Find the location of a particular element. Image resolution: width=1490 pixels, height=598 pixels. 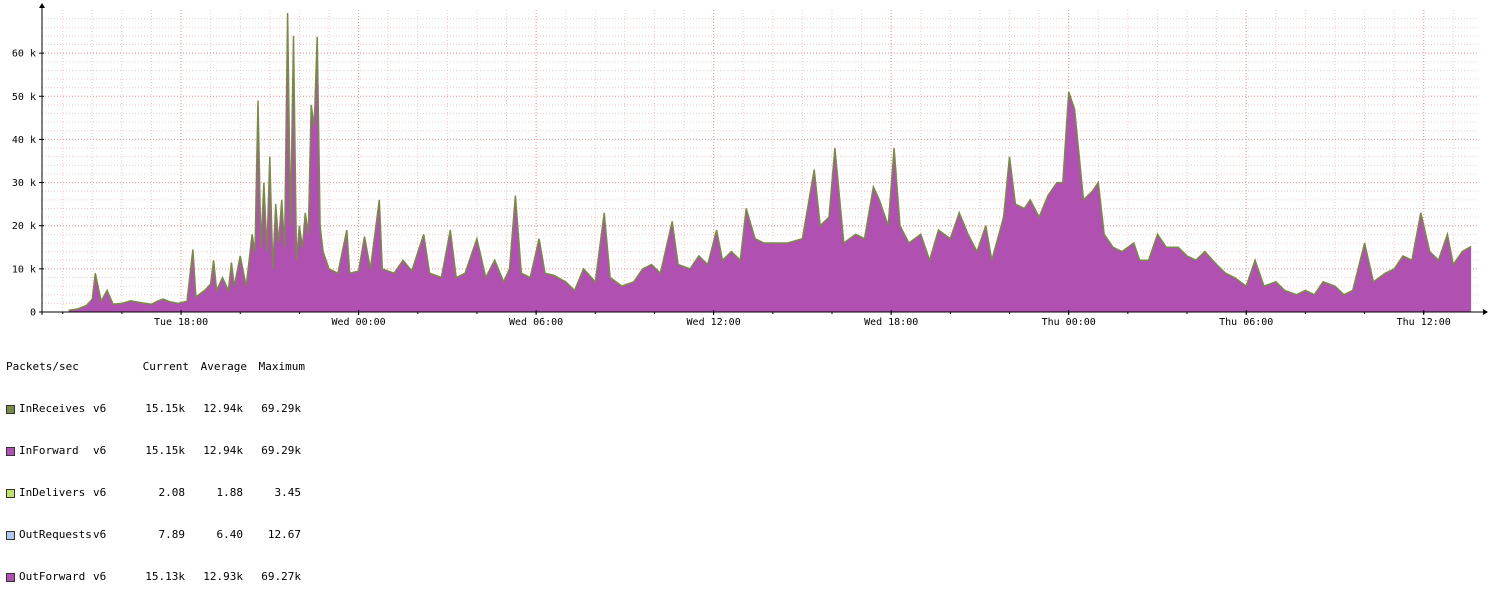

x-tick-label: Wed 12:00 is located at coordinates (714, 322).